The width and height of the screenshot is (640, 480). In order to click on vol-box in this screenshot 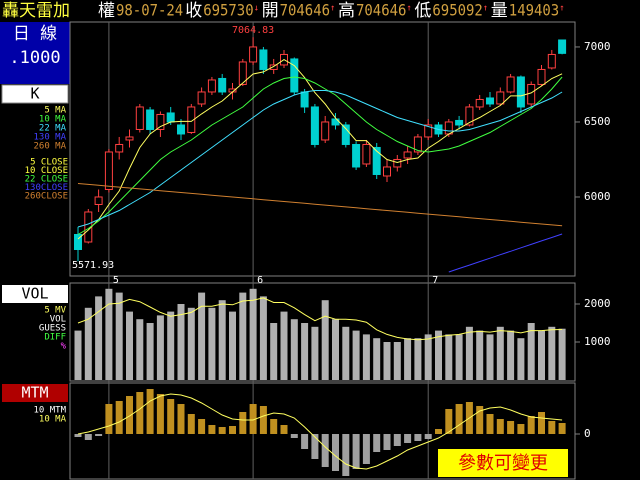, I will do `click(35, 294)`.